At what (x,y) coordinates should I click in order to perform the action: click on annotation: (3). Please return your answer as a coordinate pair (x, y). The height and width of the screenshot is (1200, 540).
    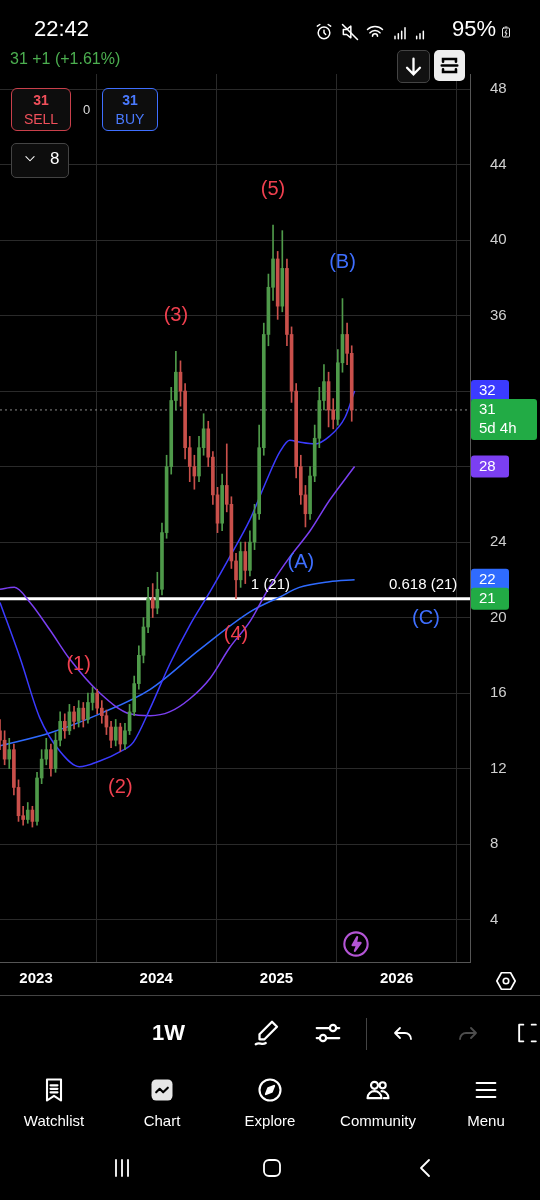
    Looking at the image, I should click on (176, 313).